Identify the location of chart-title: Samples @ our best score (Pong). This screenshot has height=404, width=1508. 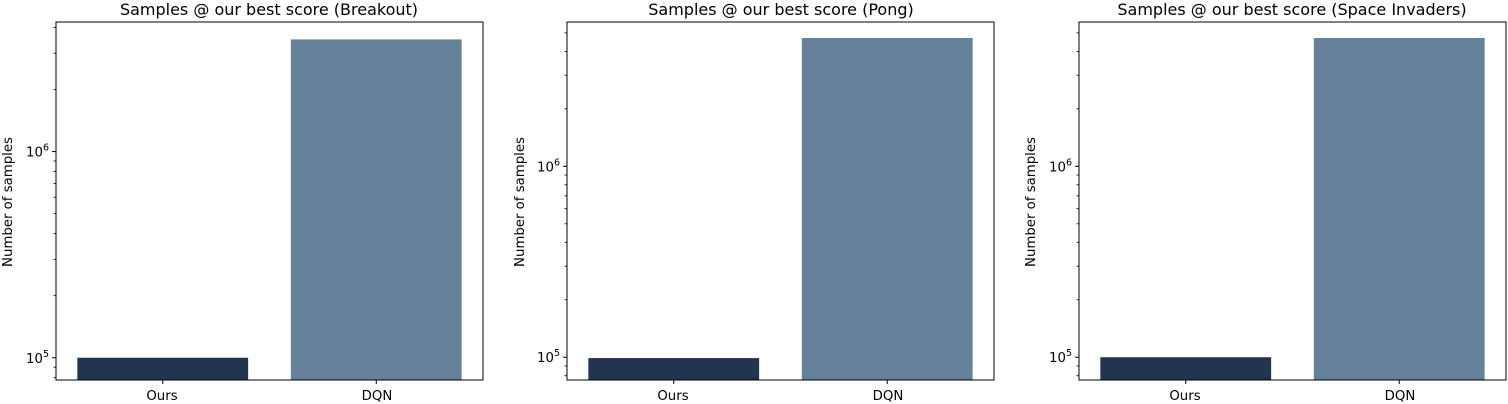
(781, 9).